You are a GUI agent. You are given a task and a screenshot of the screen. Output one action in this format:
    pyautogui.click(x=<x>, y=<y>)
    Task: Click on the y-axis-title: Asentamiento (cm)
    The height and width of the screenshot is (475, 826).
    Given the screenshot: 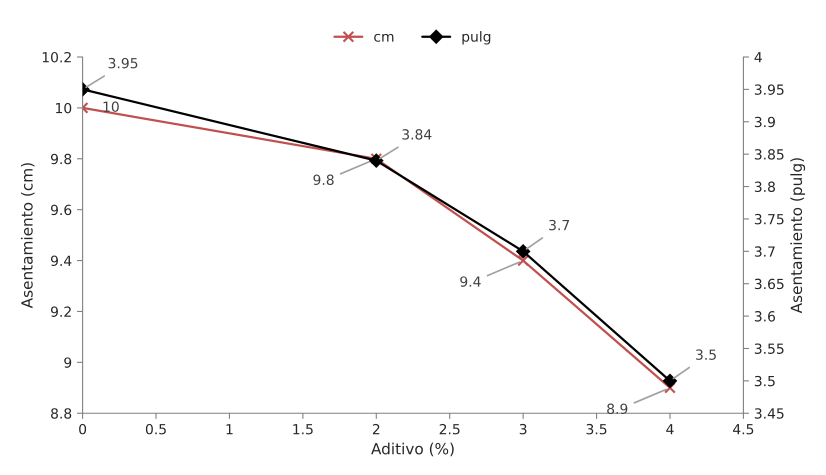 What is the action you would take?
    pyautogui.click(x=27, y=235)
    